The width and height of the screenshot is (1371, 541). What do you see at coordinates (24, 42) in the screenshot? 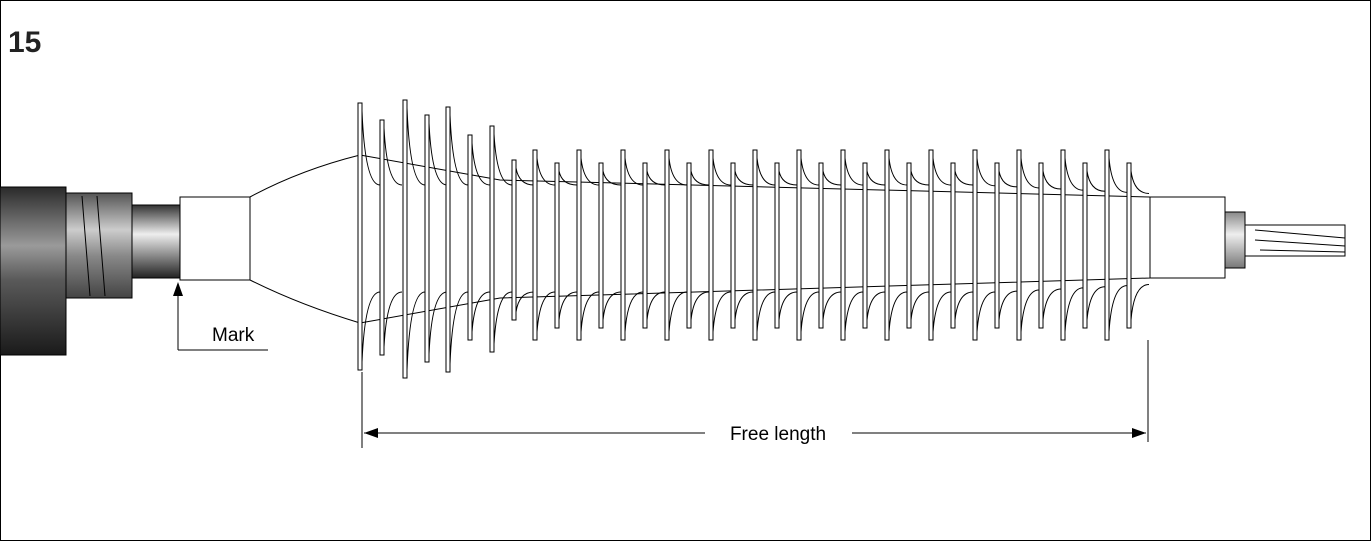
I see `figure-number: 15` at bounding box center [24, 42].